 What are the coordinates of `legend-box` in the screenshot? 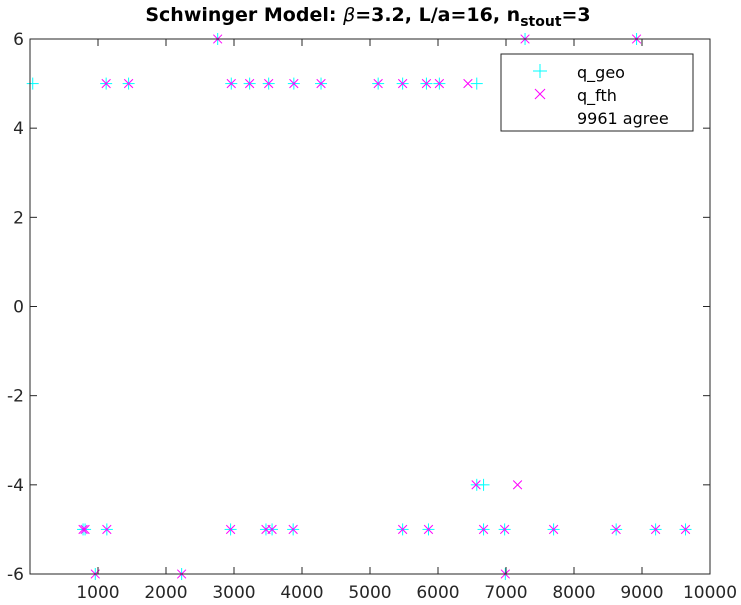 It's located at (597, 92).